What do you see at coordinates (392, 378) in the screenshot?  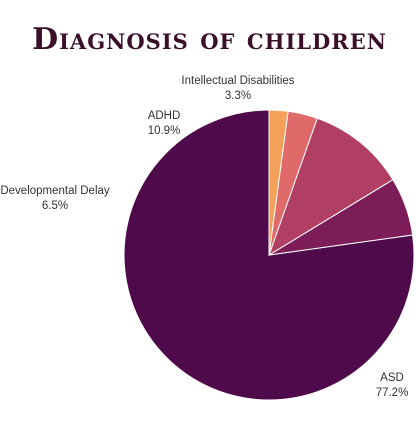 I see `slice-label-asd: ASD` at bounding box center [392, 378].